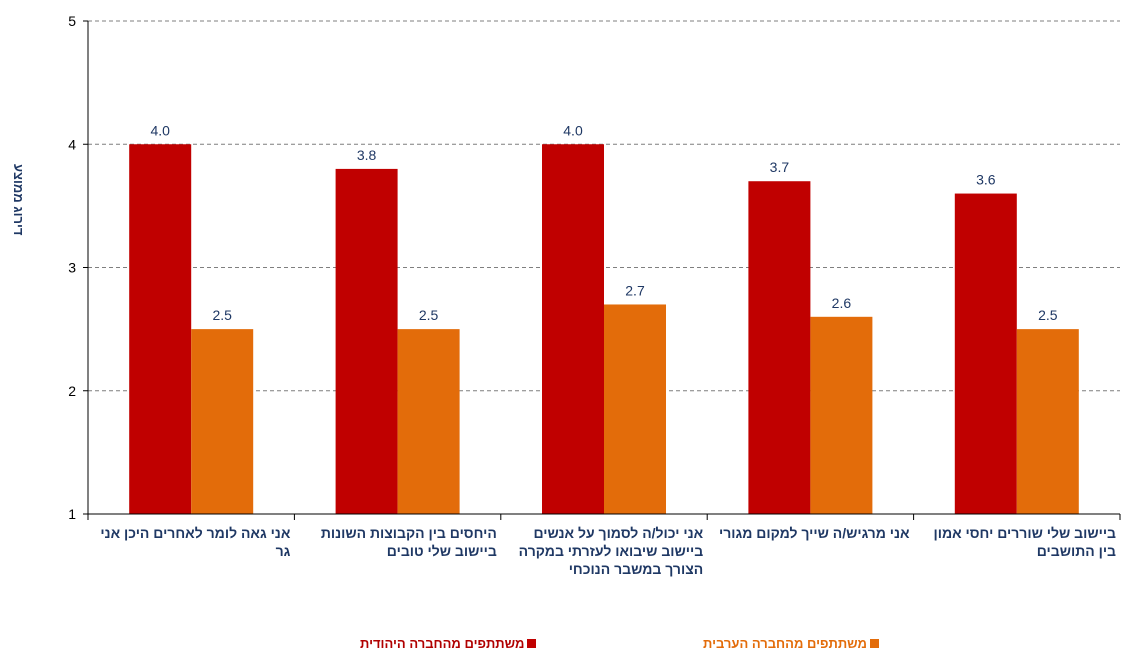 The height and width of the screenshot is (654, 1124). What do you see at coordinates (874, 643) in the screenshot?
I see `legend-swatch-arab` at bounding box center [874, 643].